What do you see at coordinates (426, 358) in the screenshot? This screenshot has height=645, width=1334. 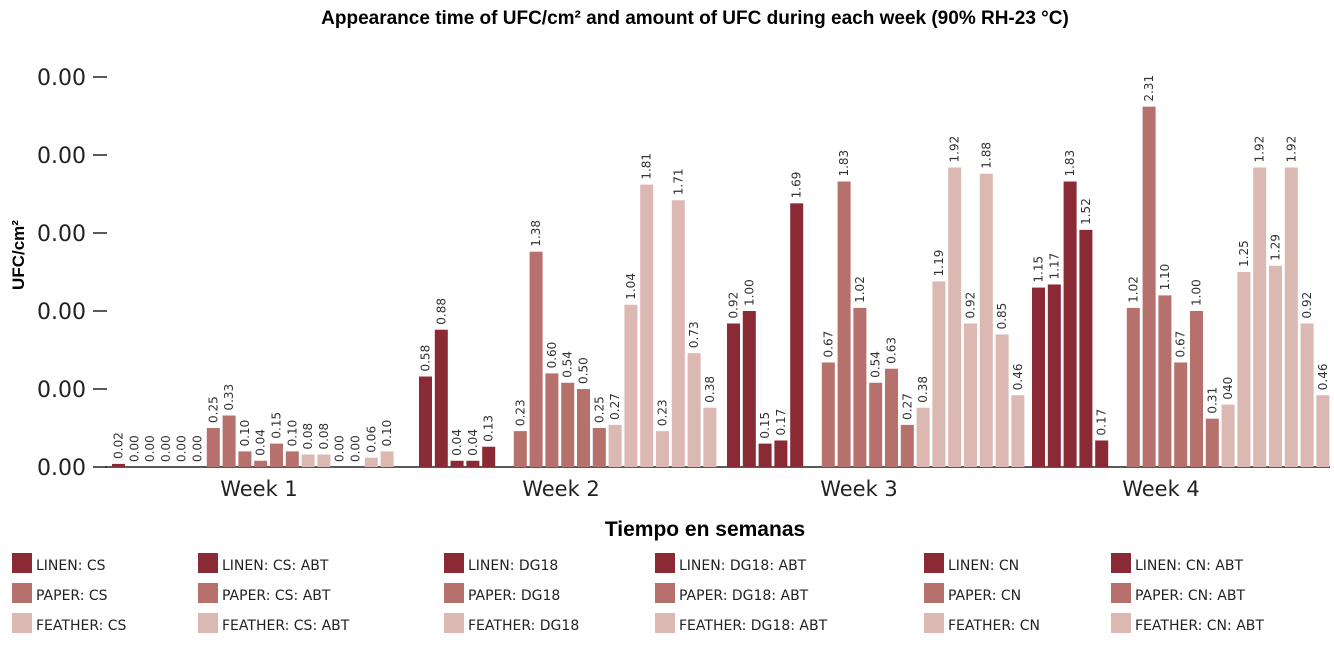 I see `data-label: 0.58` at bounding box center [426, 358].